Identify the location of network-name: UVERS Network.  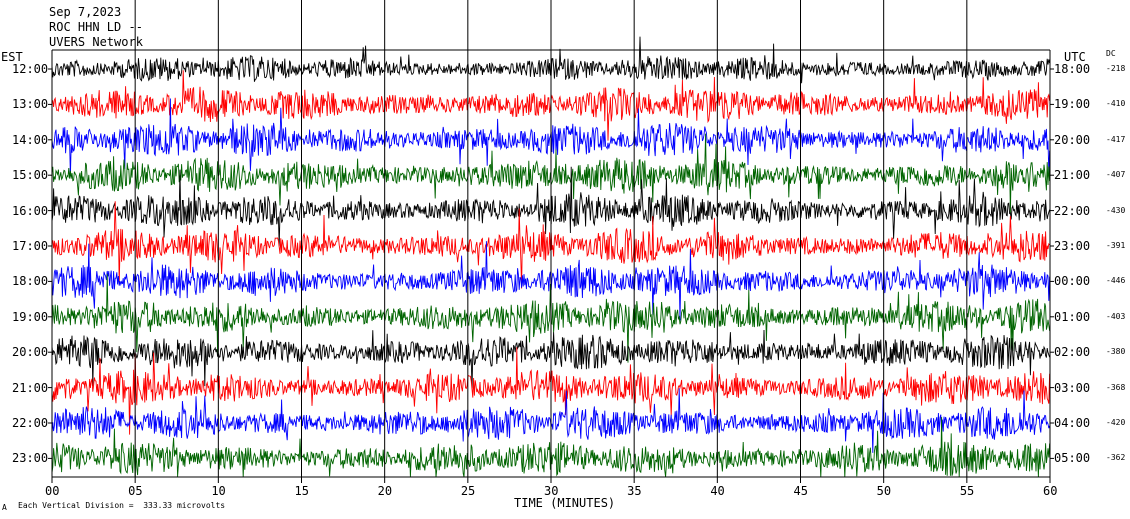
(96, 42).